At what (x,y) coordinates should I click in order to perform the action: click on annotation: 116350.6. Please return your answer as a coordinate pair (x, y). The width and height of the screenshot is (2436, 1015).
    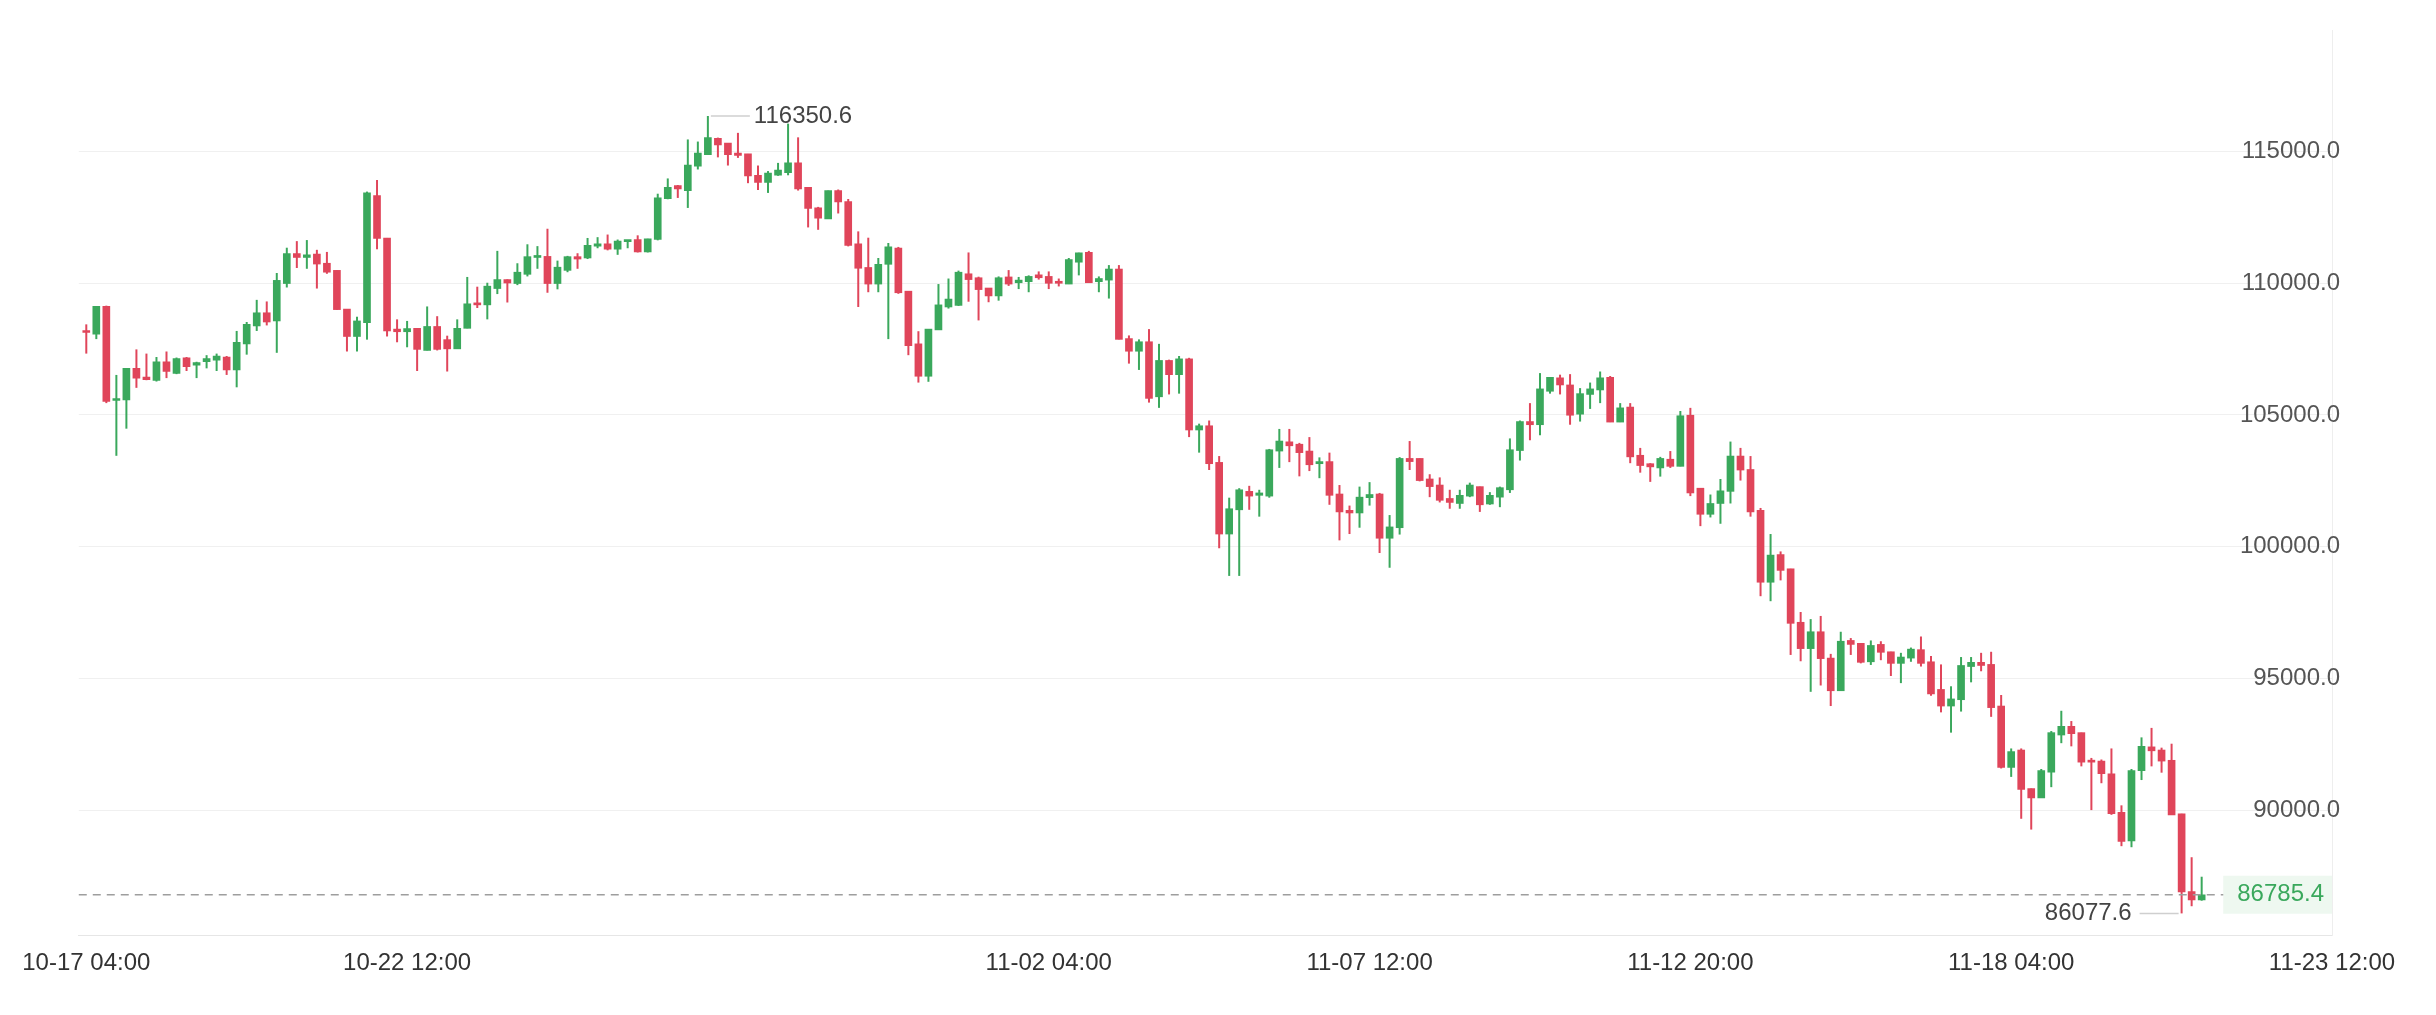
    Looking at the image, I should click on (803, 114).